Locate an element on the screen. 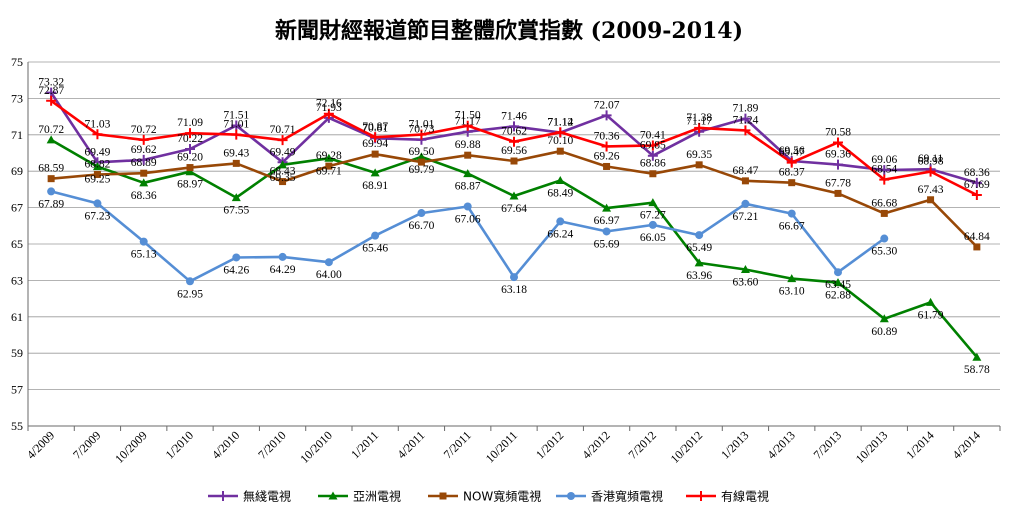 This screenshot has height=519, width=1018. legend-label: 亞洲電視 is located at coordinates (377, 496).